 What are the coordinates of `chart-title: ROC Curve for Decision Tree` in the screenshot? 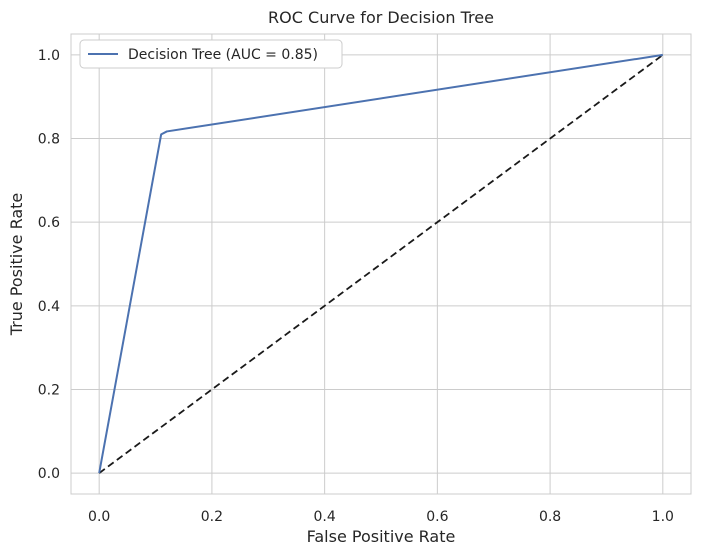 It's located at (381, 17).